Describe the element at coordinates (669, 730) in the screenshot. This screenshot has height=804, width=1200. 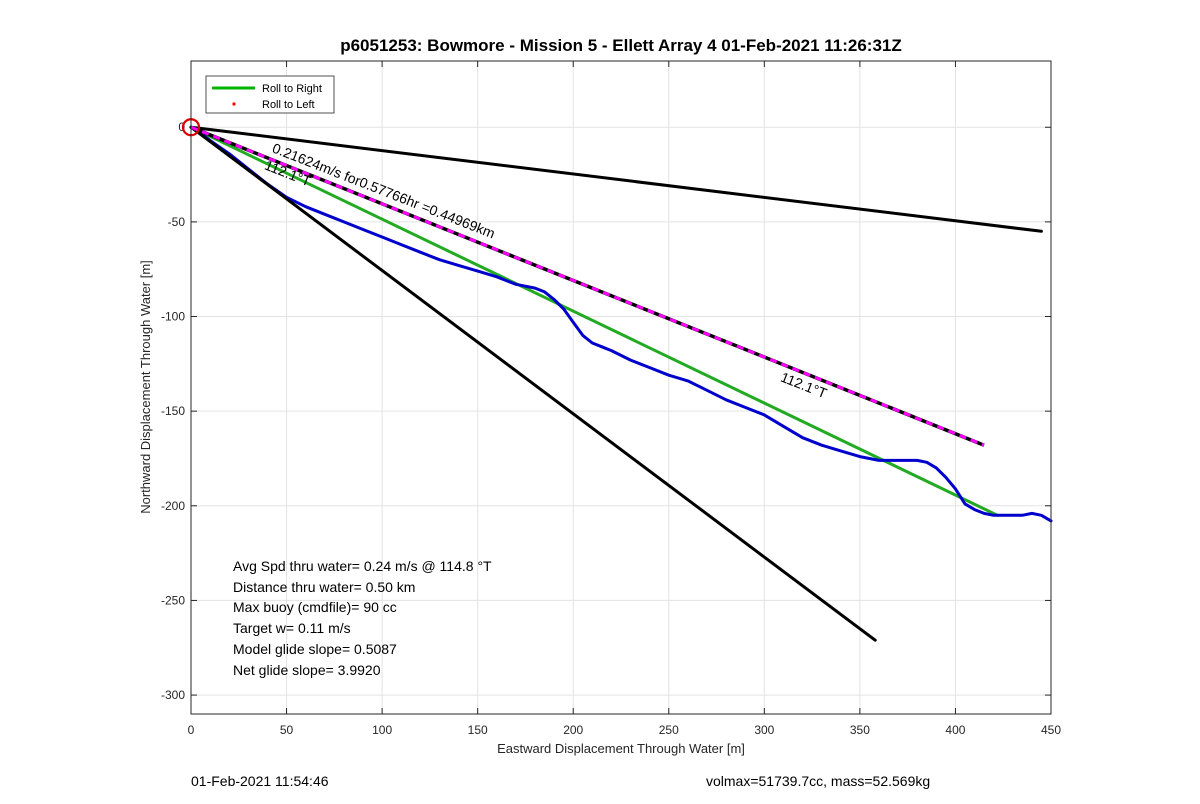
I see `x-tick-label: 250` at that location.